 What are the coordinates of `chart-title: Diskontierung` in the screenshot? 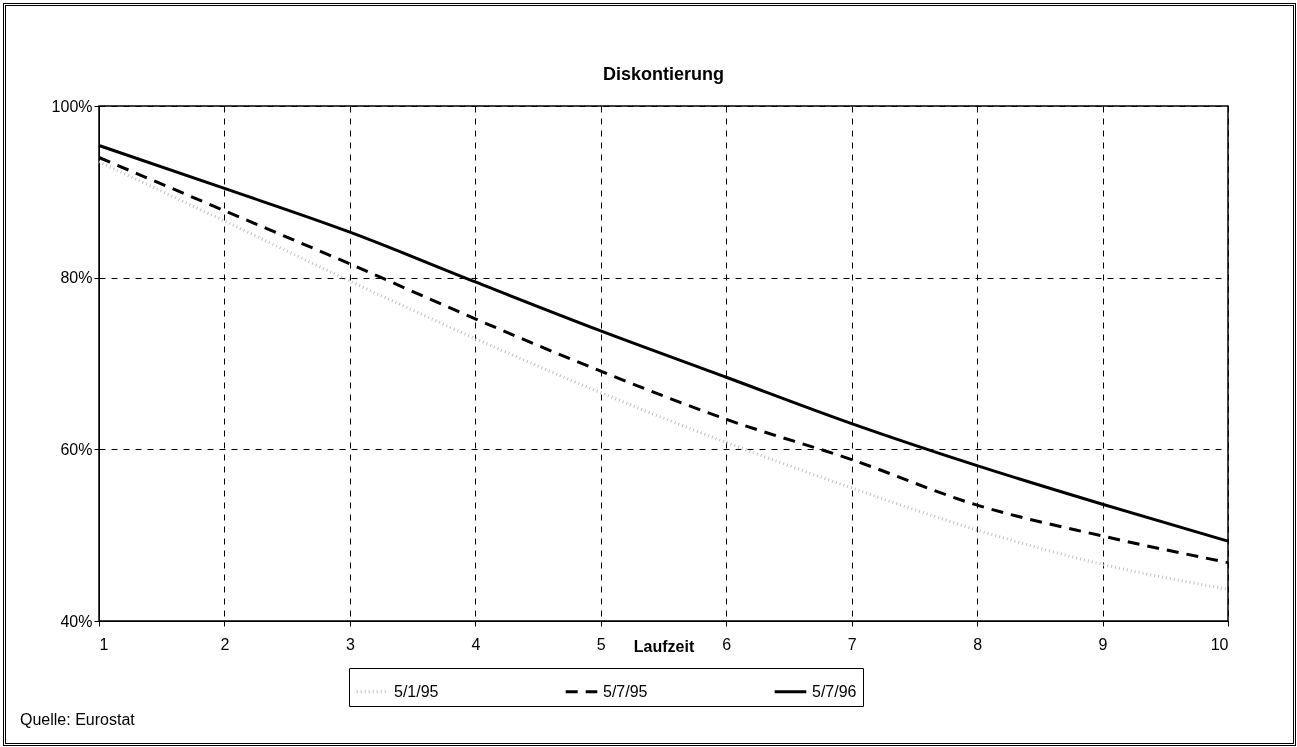 It's located at (663, 74).